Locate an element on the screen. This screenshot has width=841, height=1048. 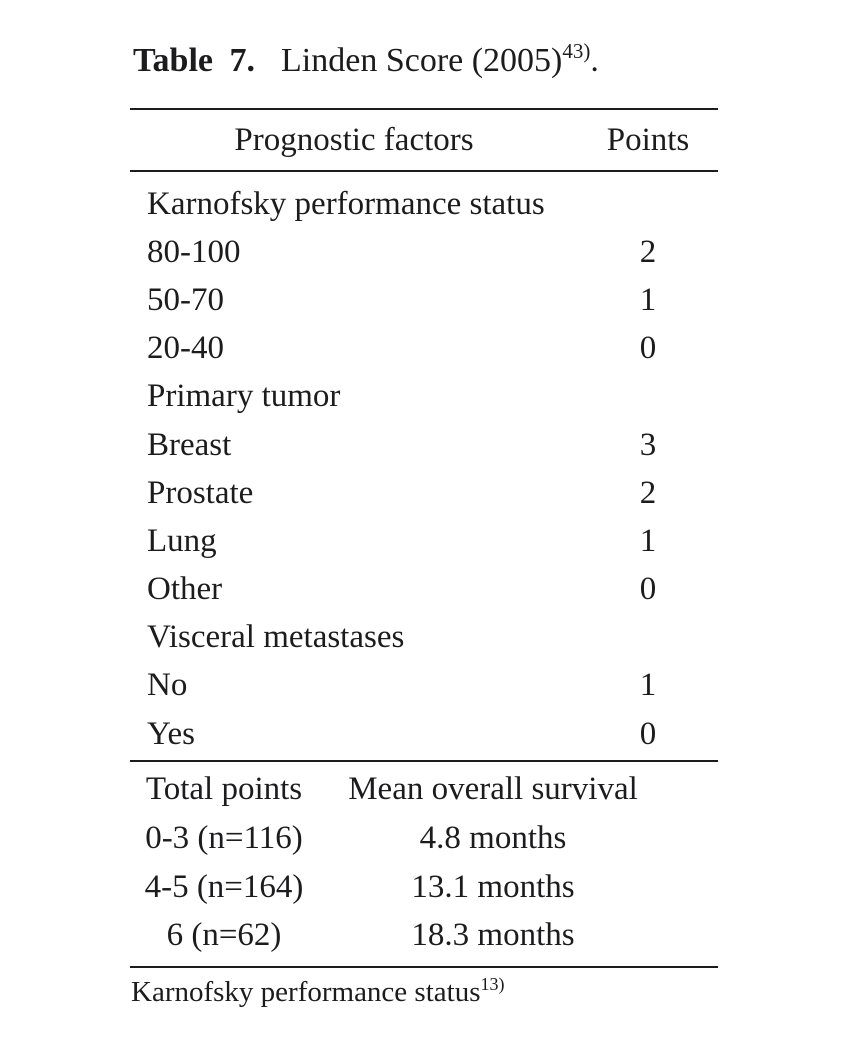
footnote-text: Karnofsky performance status is located at coordinates (306, 992).